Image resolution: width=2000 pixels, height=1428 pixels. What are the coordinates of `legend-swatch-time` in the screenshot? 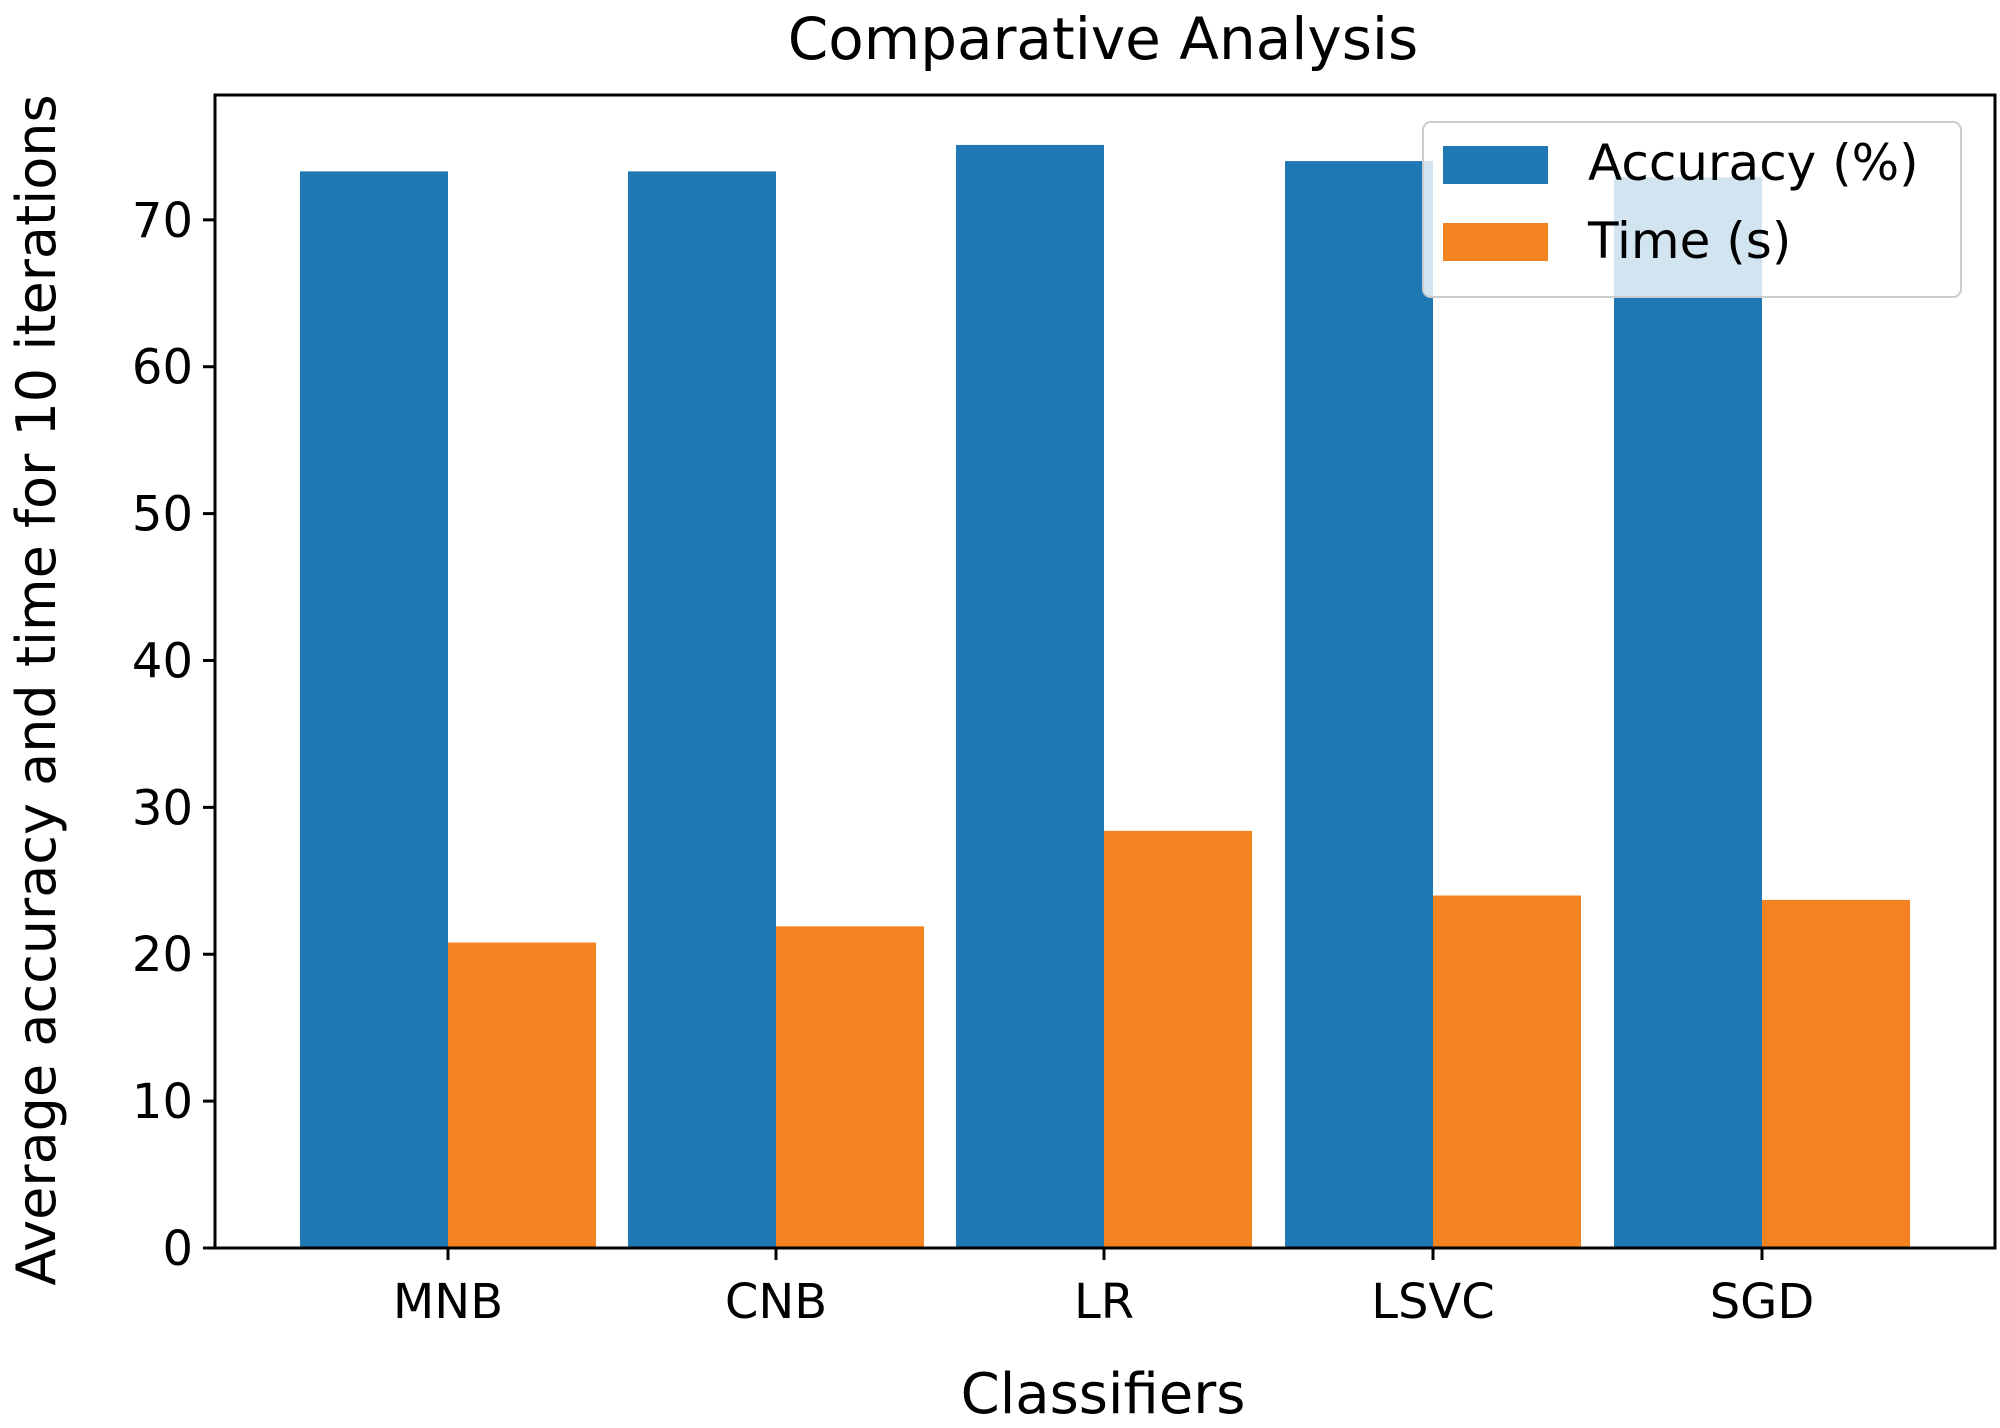 It's located at (1495, 242).